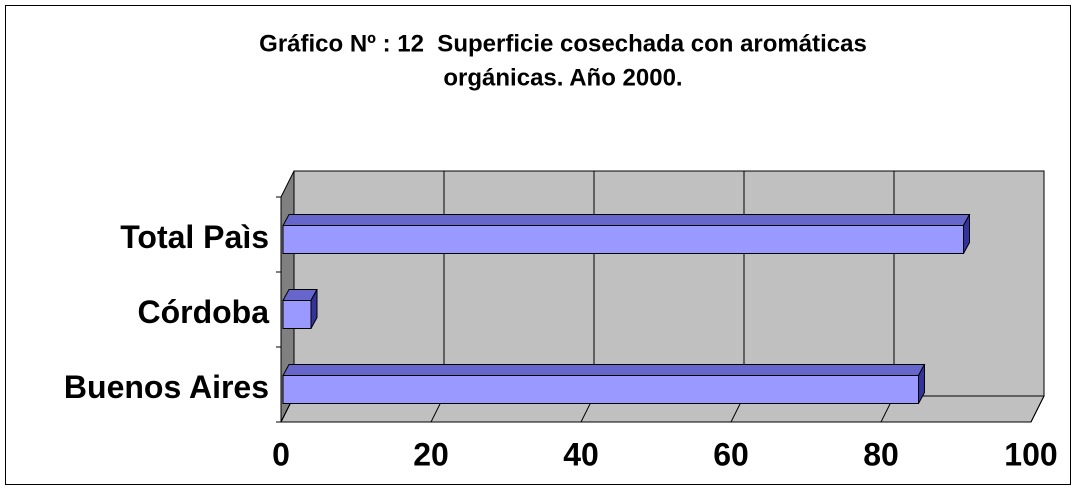 The height and width of the screenshot is (490, 1077). What do you see at coordinates (281, 454) in the screenshot?
I see `x-tick-label: 0` at bounding box center [281, 454].